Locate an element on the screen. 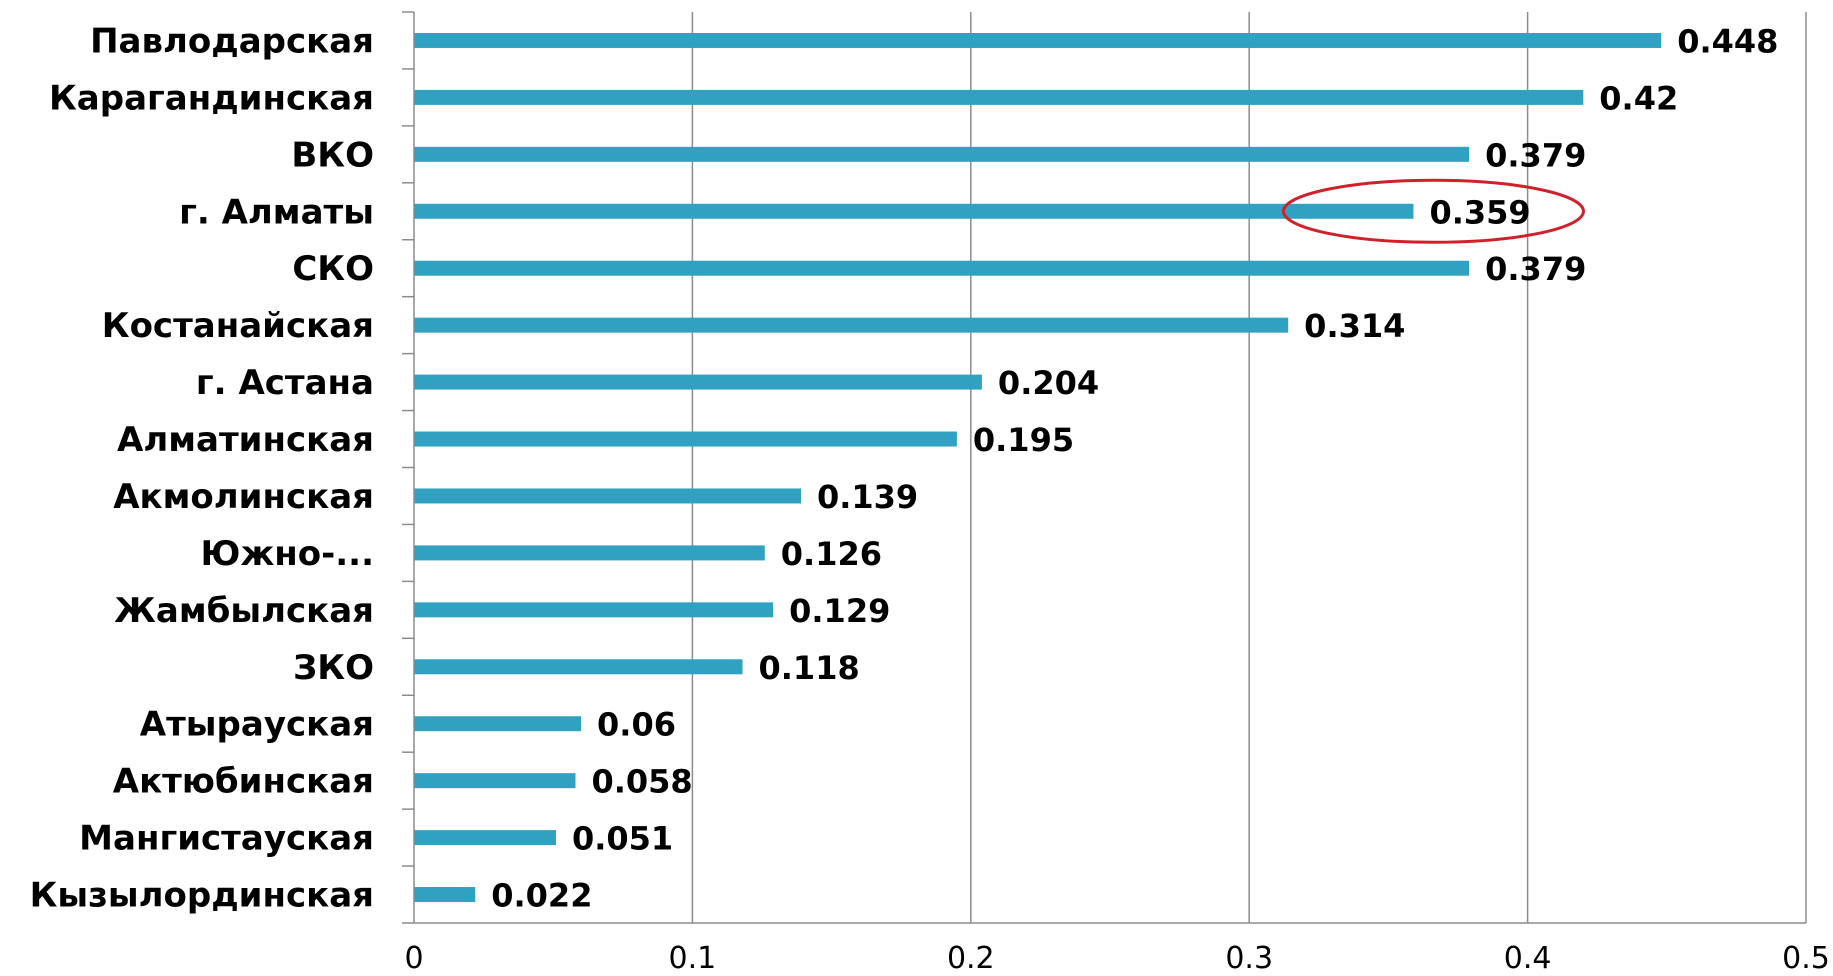 This screenshot has height=976, width=1833. value-label: 0.058 is located at coordinates (641, 782).